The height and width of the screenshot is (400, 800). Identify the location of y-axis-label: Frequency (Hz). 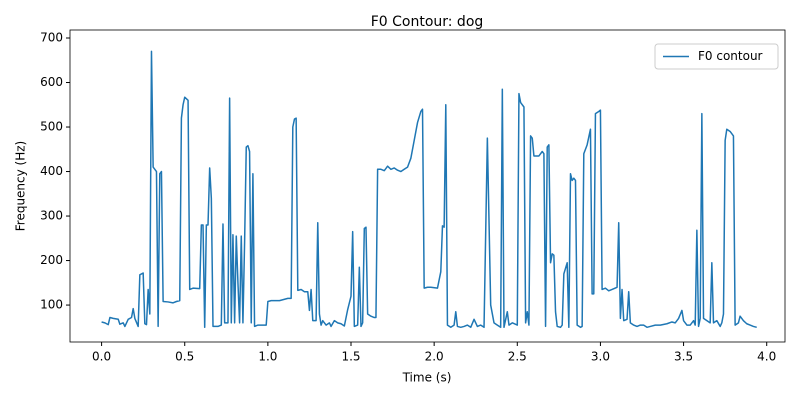
(21, 186).